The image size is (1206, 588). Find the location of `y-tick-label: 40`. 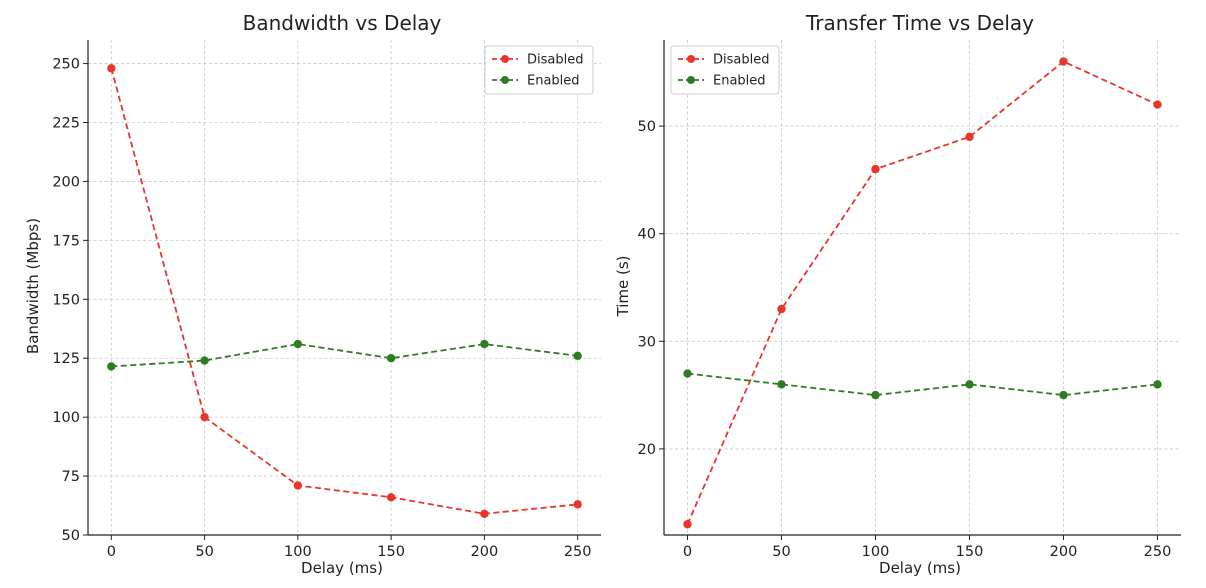

y-tick-label: 40 is located at coordinates (647, 235).